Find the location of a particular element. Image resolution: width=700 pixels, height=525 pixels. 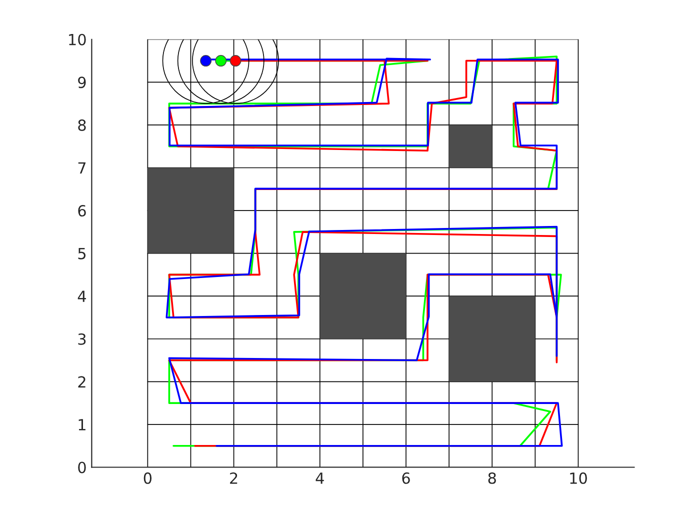

x-tick-label: 8 is located at coordinates (492, 478).